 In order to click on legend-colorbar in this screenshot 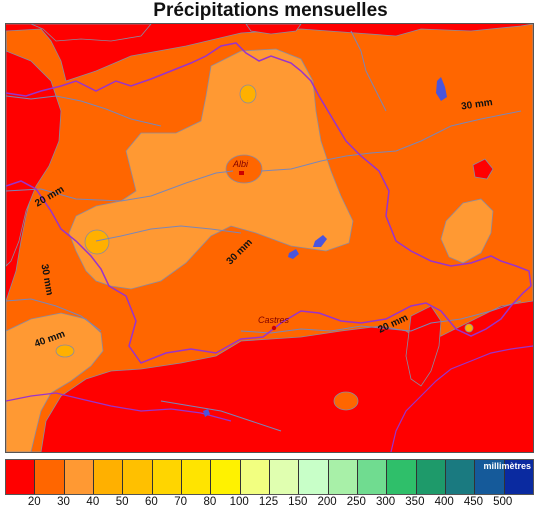, I will do `click(269, 477)`.